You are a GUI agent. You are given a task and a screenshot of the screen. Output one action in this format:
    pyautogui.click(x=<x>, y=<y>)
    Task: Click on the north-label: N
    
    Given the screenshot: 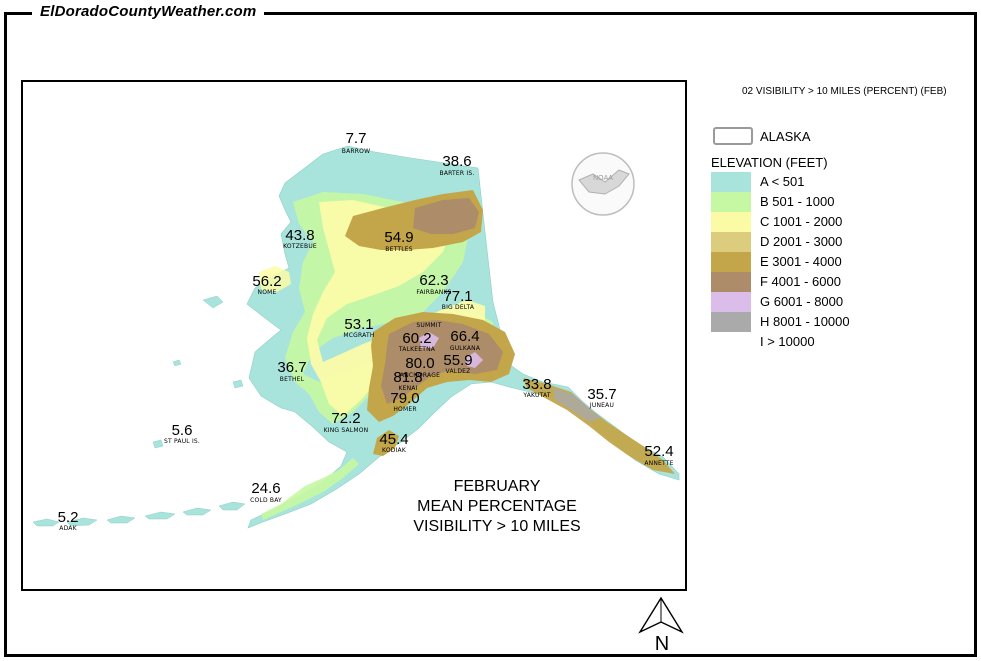 What is the action you would take?
    pyautogui.click(x=662, y=644)
    